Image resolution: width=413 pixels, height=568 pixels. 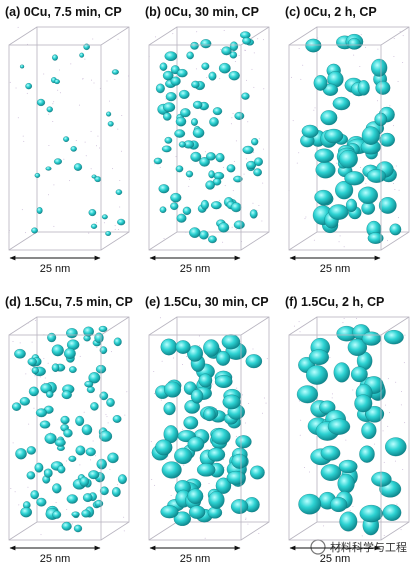 What do you see at coordinates (331, 12) in the screenshot?
I see `panel-label: (c) 0Cu, 2 h, CP` at bounding box center [331, 12].